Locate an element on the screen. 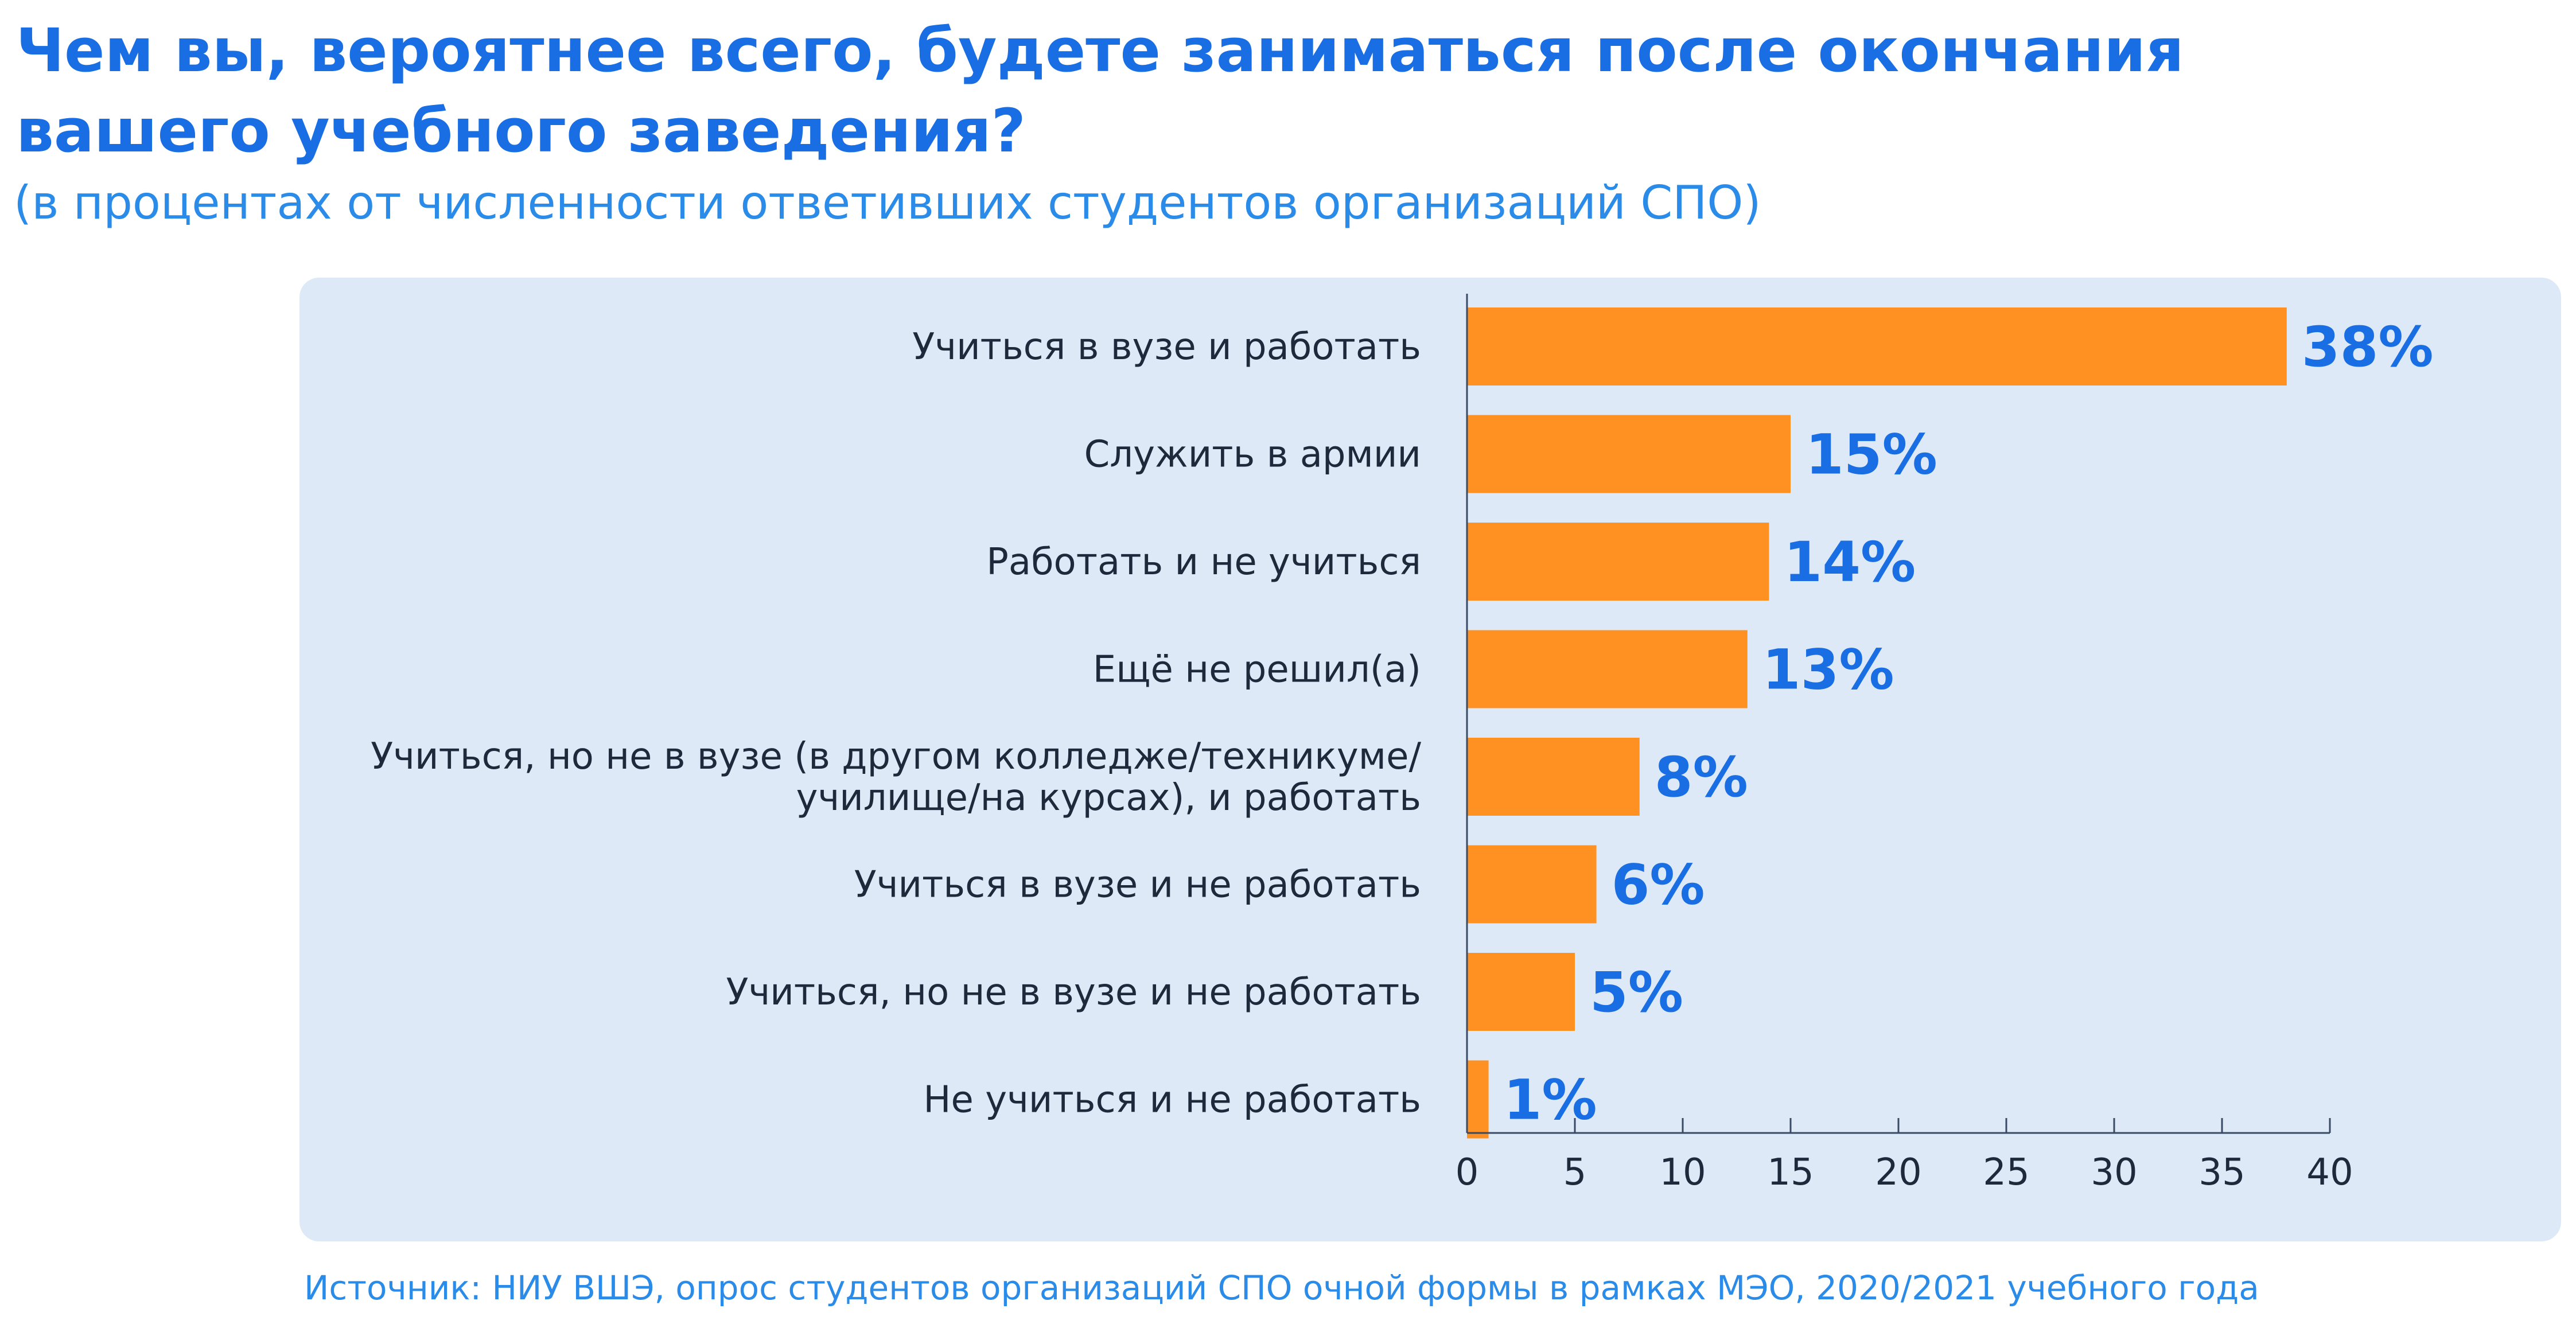 The height and width of the screenshot is (1328, 2576). category-label-3: Работать и не учиться is located at coordinates (1203, 562).